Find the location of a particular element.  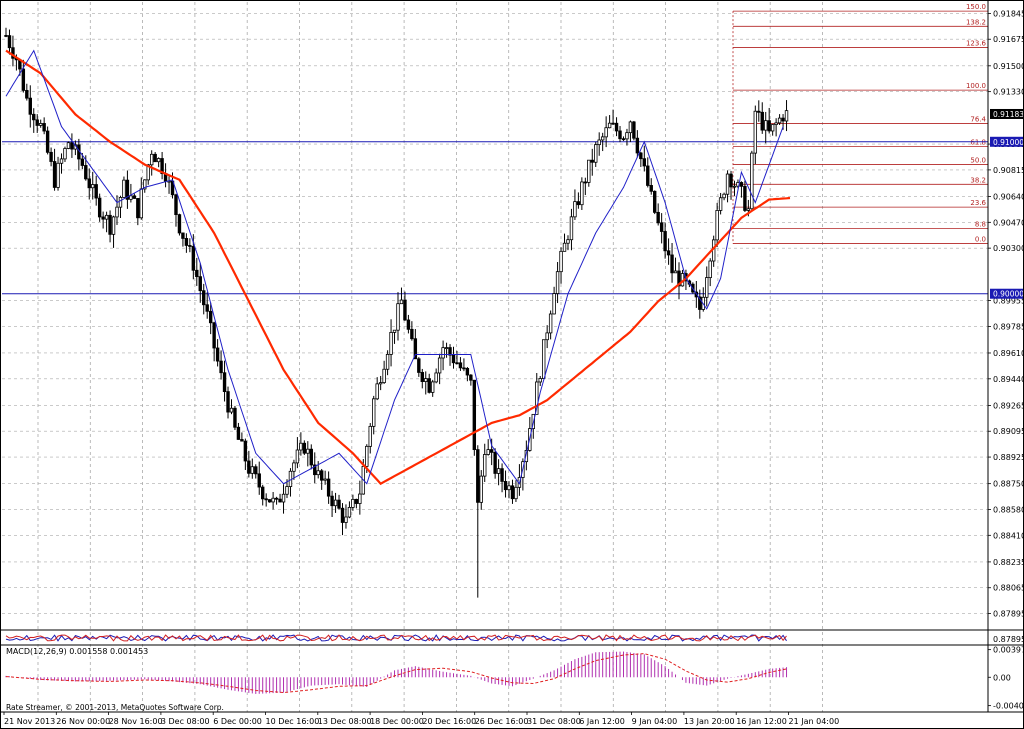

macd-title: MACD(12,26,9) 0.001558 0.001453 is located at coordinates (77, 651).